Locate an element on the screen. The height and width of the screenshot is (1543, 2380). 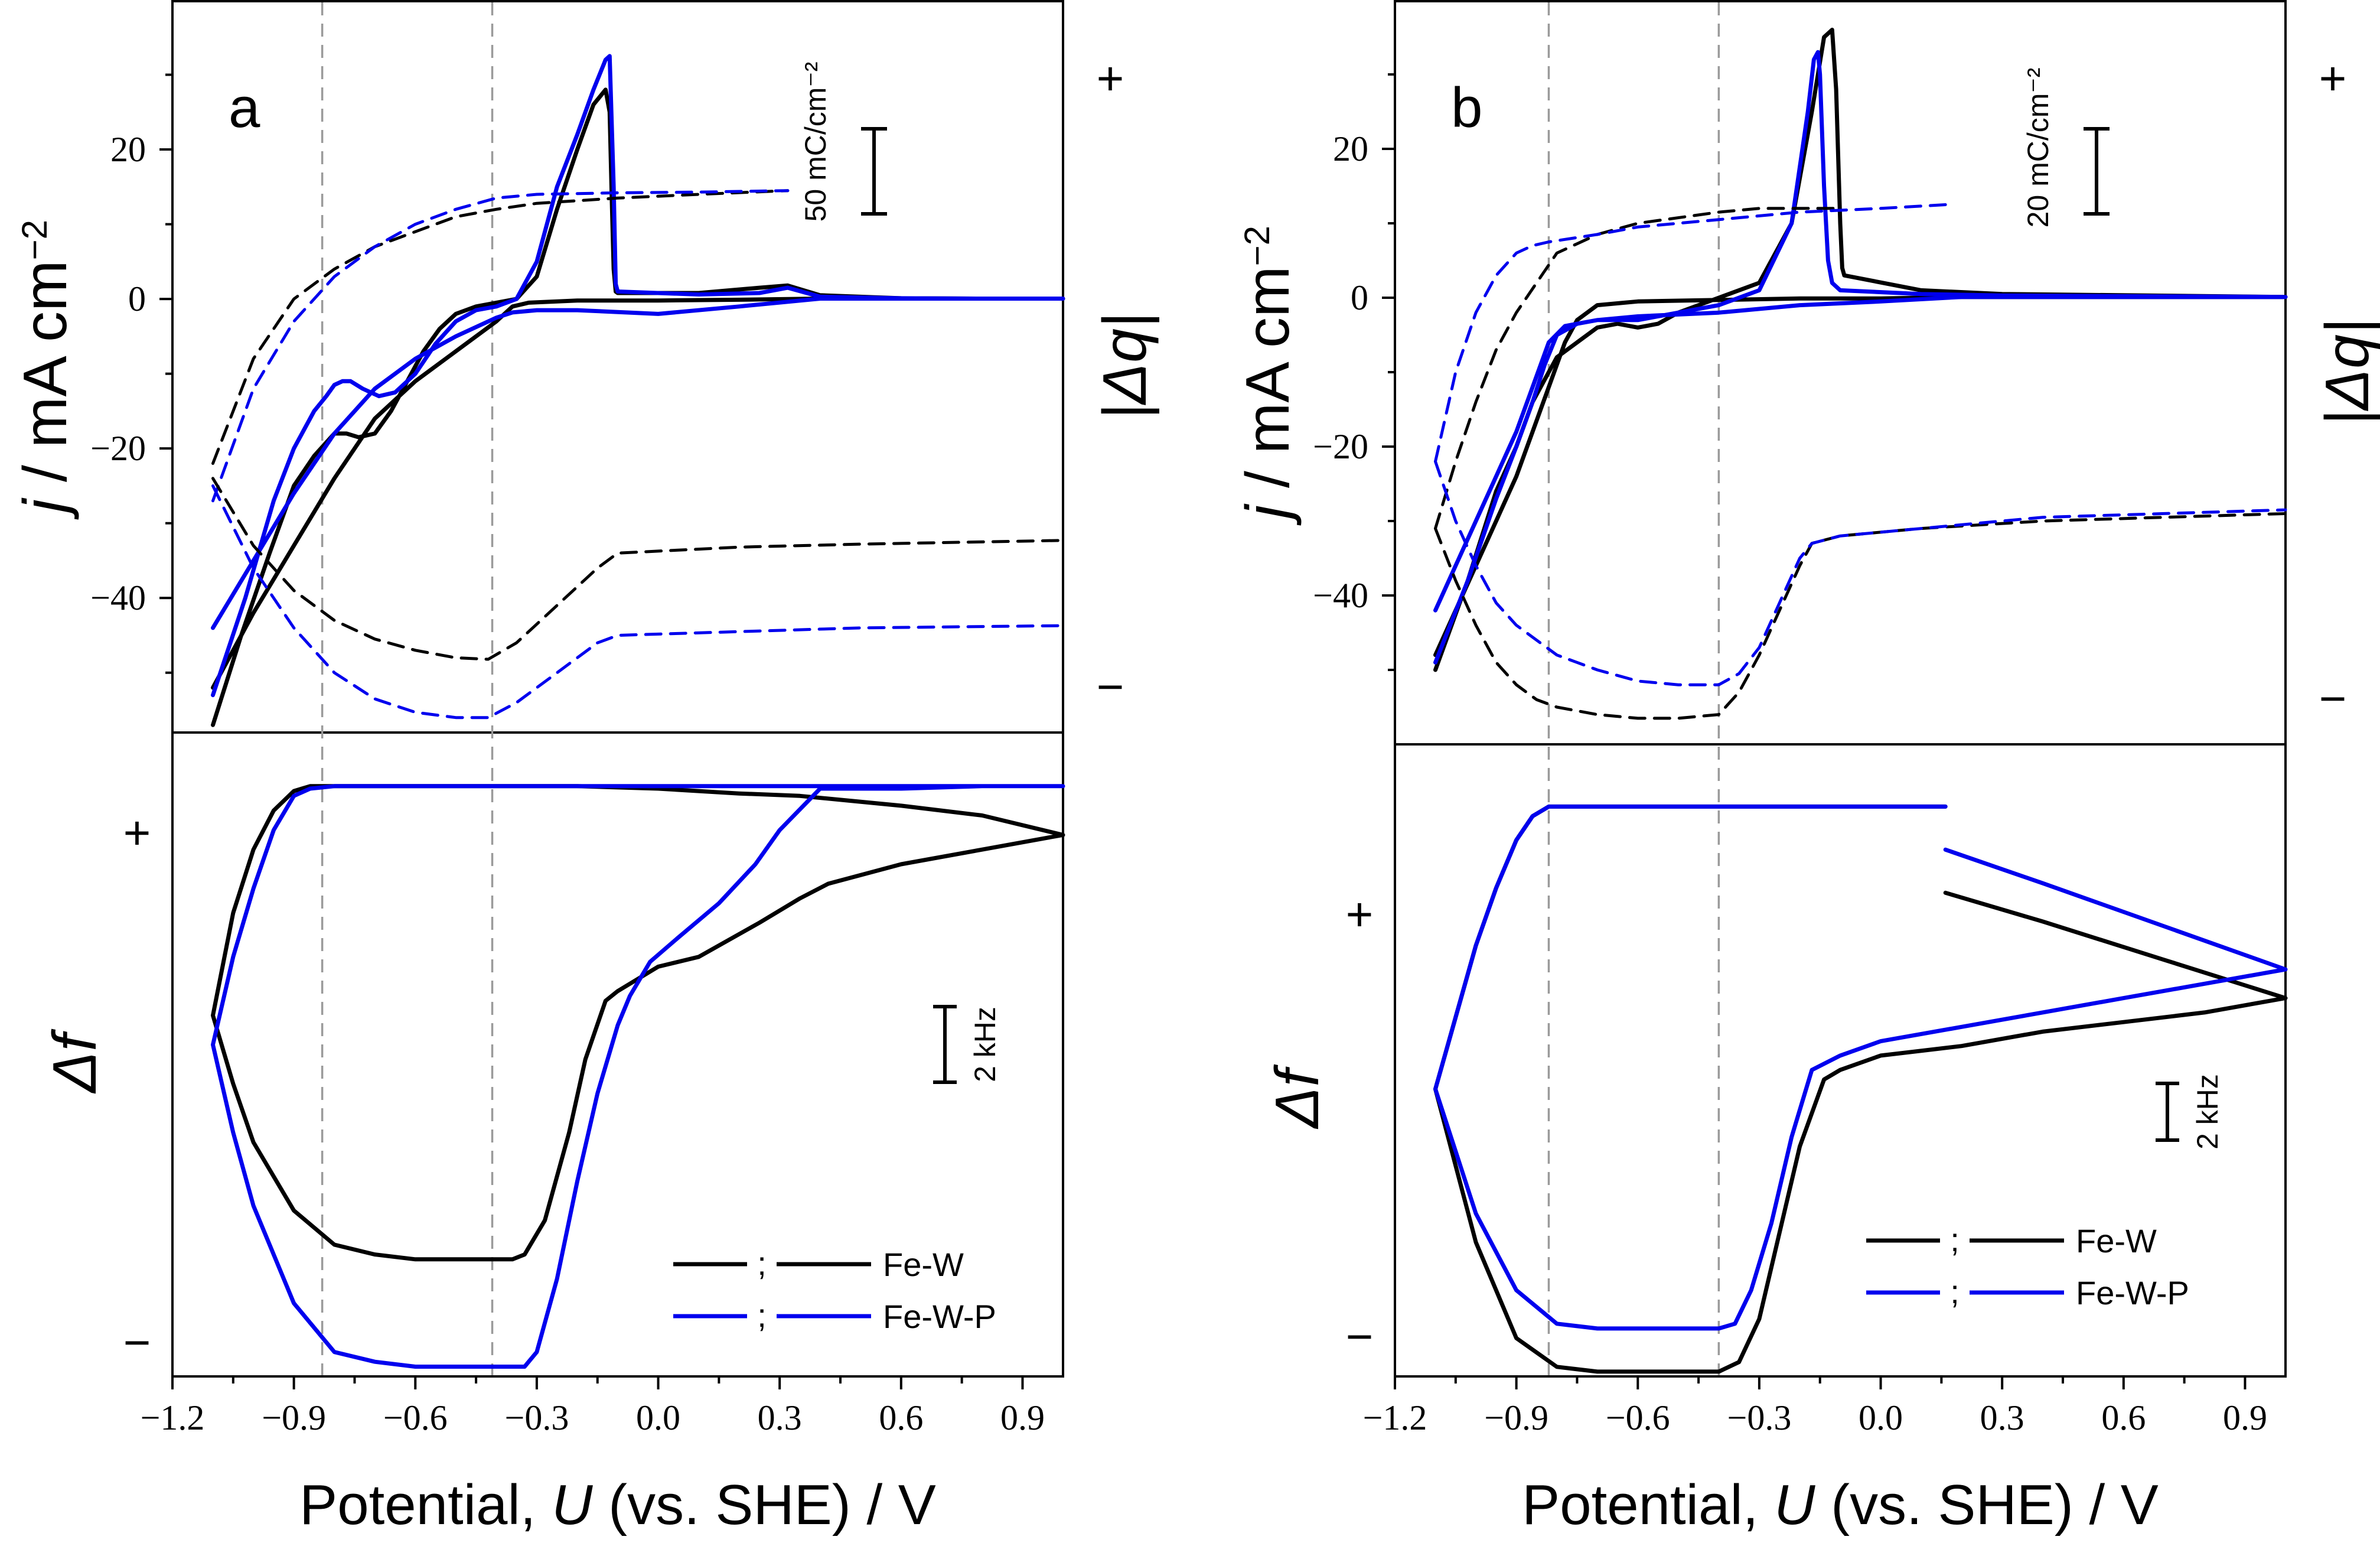
charge-scale-bar-label: 50 mC/cm⁻² is located at coordinates (815, 142).